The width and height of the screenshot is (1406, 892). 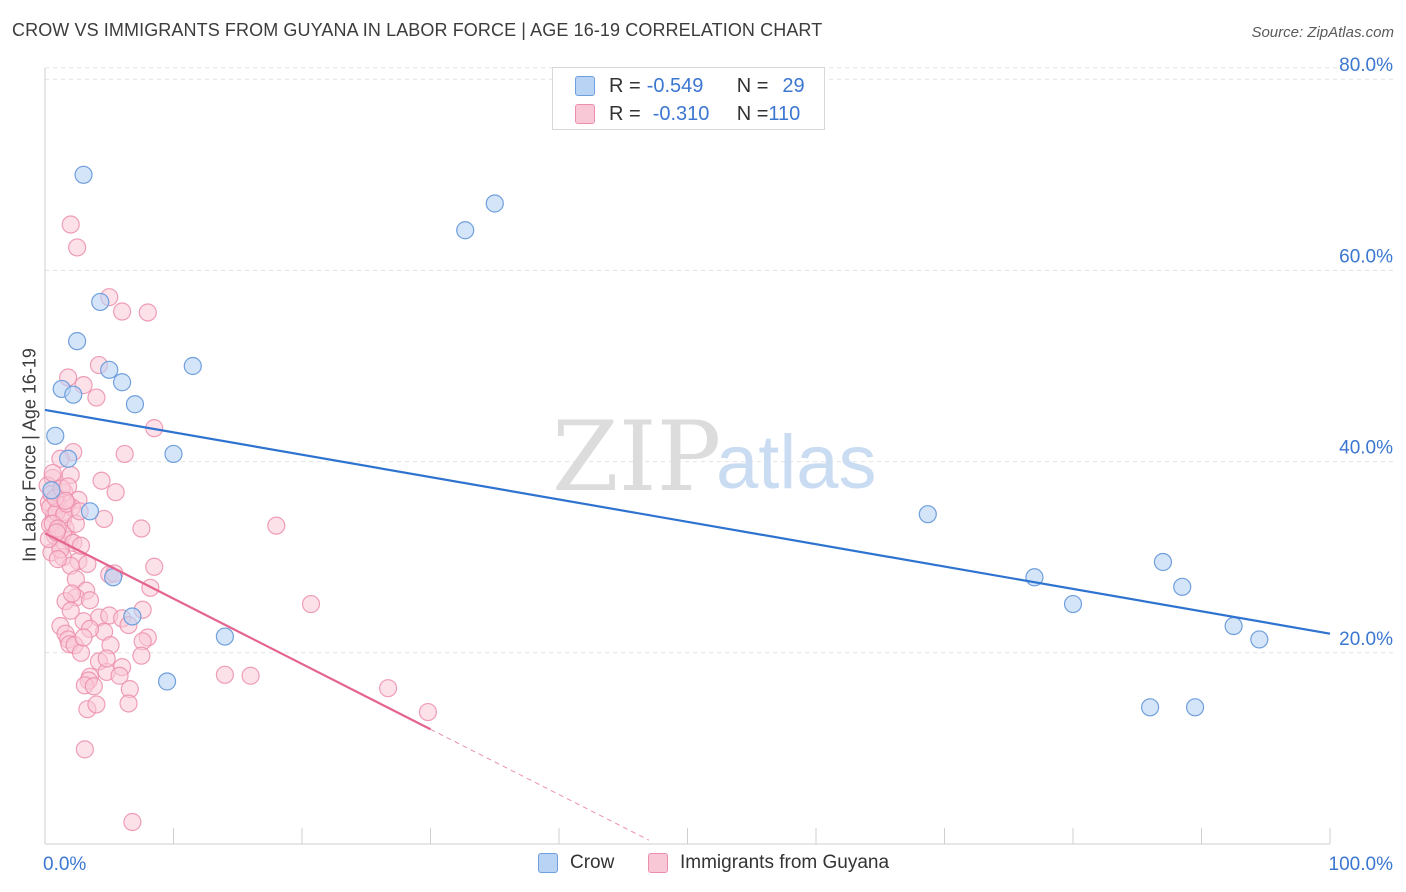 What do you see at coordinates (675, 85) in the screenshot?
I see `crow-r-value: -0.549` at bounding box center [675, 85].